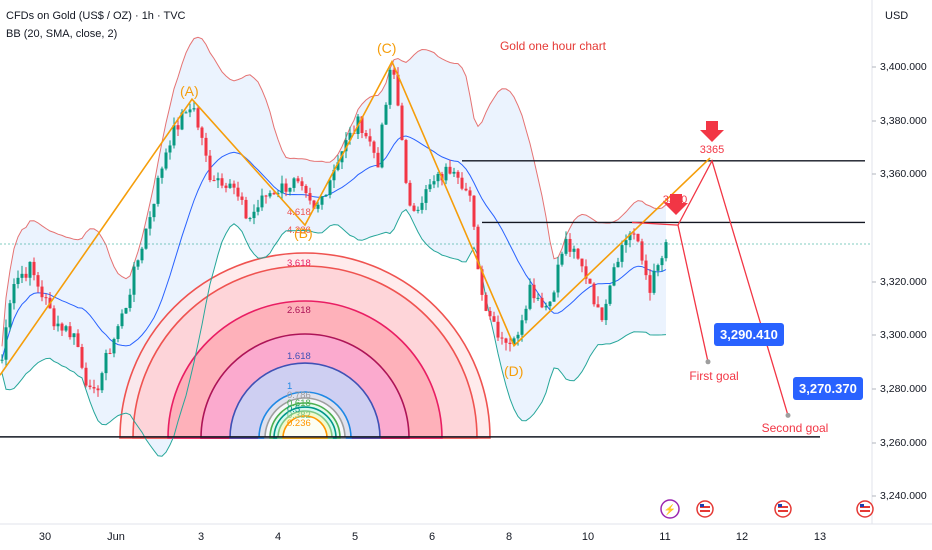  Describe the element at coordinates (189, 91) in the screenshot. I see `wave-label: (A)` at that location.